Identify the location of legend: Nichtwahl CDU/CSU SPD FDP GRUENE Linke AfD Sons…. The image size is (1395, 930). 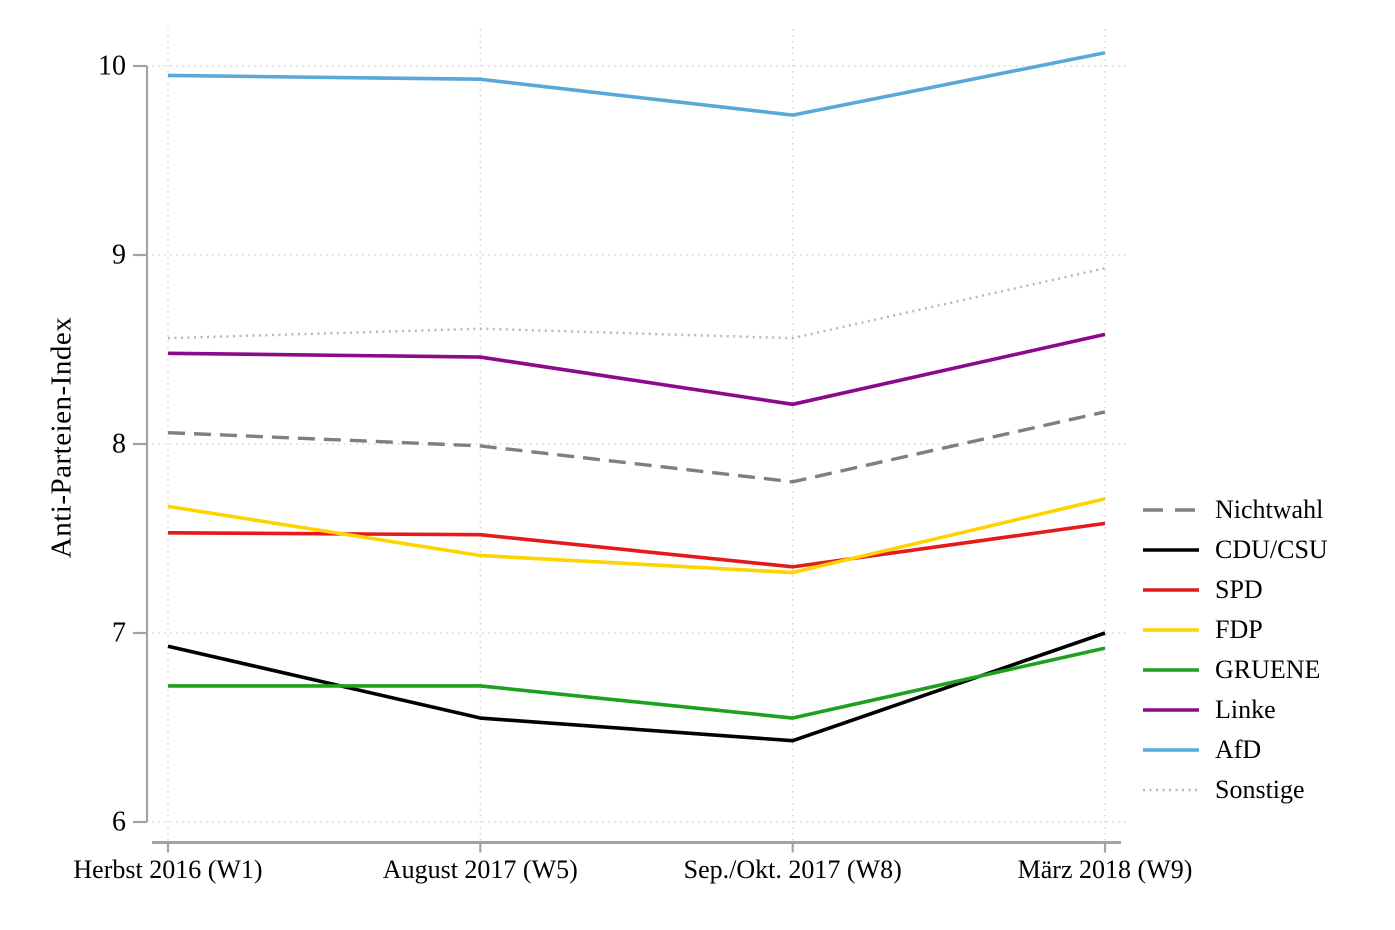
(1235, 650).